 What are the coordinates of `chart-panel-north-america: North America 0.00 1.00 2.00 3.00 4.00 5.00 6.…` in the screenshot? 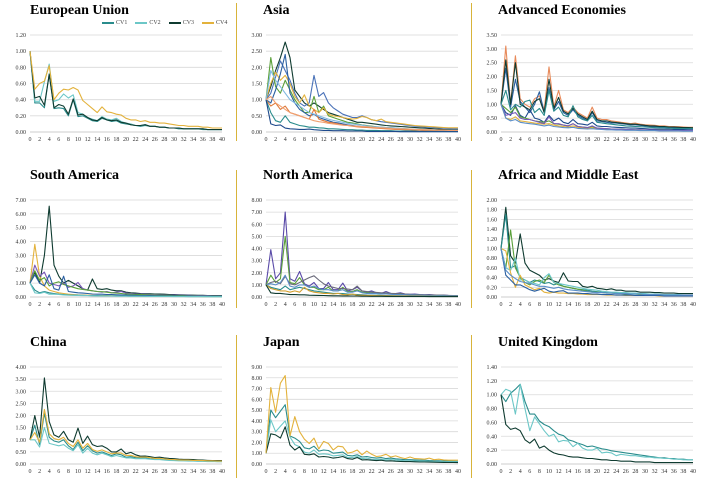 It's located at (351, 240).